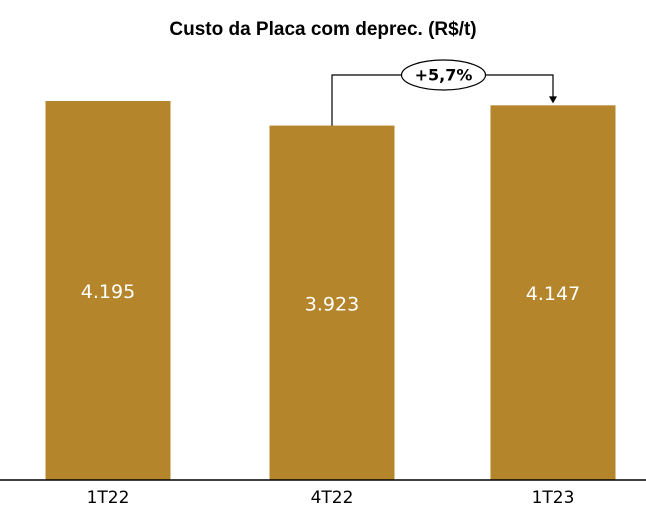  I want to click on value-label: 4.147, so click(553, 294).